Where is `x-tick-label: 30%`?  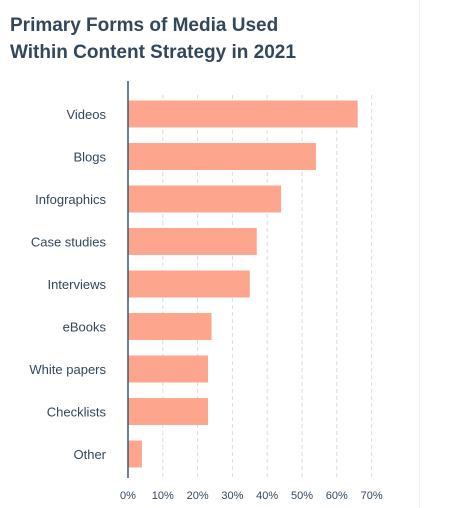
x-tick-label: 30% is located at coordinates (232, 496).